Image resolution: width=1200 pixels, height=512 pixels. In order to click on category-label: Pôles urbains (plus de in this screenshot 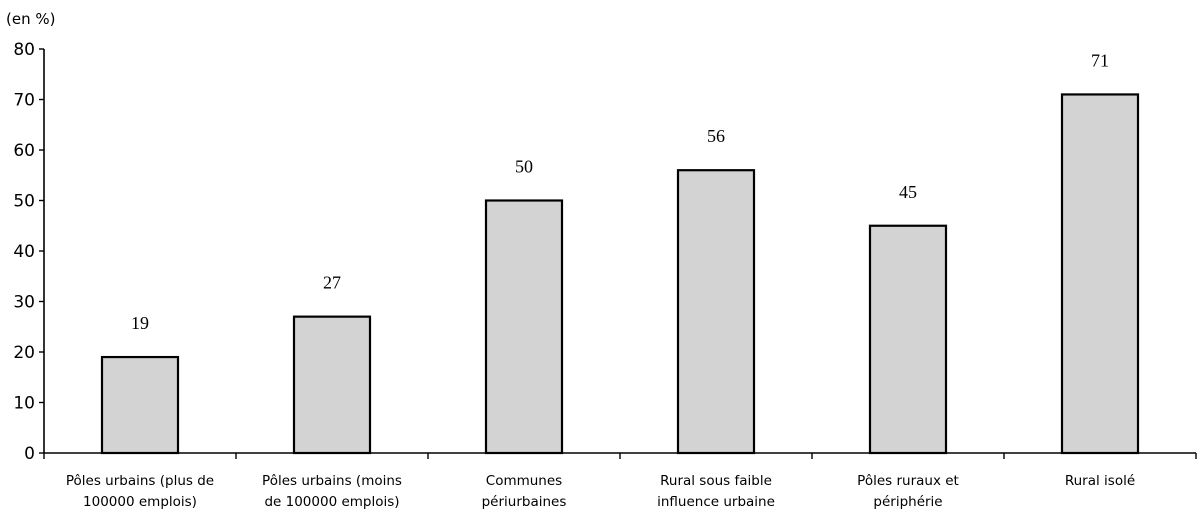, I will do `click(140, 481)`.